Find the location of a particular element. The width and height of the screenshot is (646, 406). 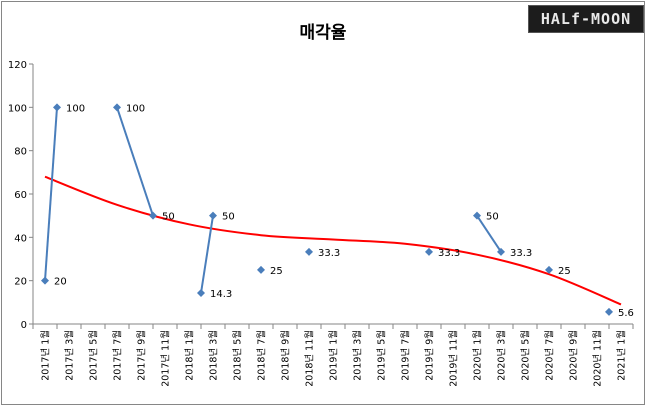

data-label: 20 is located at coordinates (60, 282).